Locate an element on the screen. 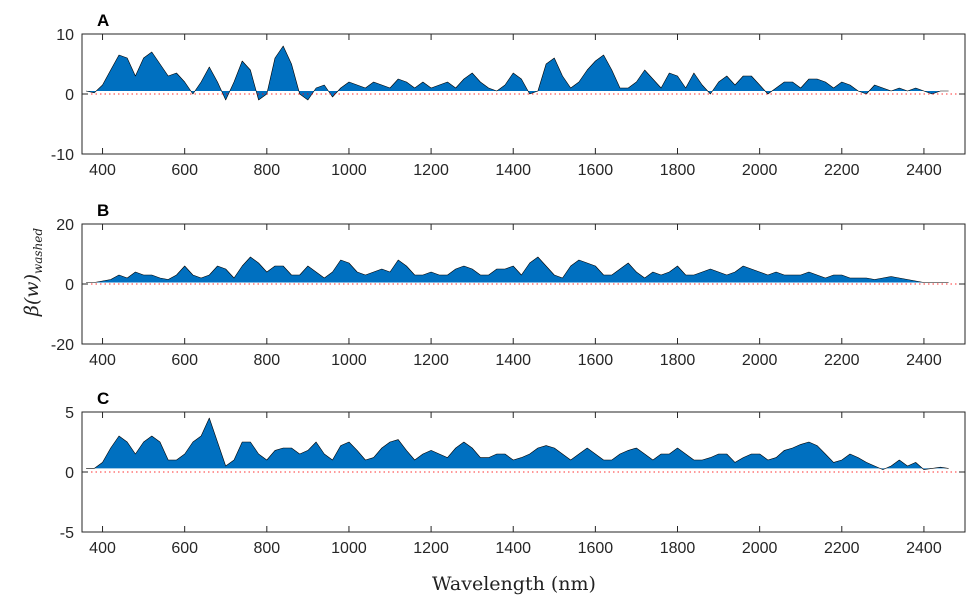  y-axis-label: β(w)washed is located at coordinates (33, 272).